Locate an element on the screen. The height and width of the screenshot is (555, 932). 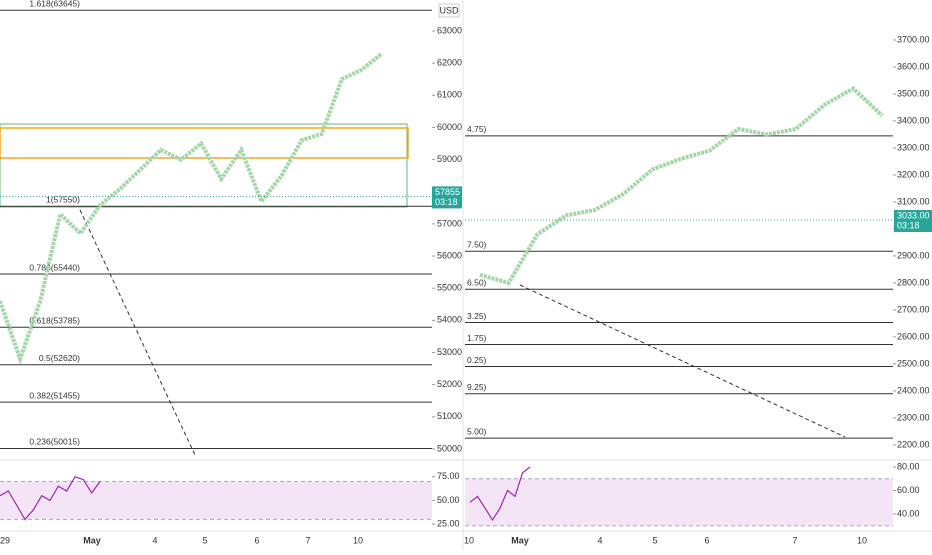
fib-label: 1.618(63645) is located at coordinates (54, 4).